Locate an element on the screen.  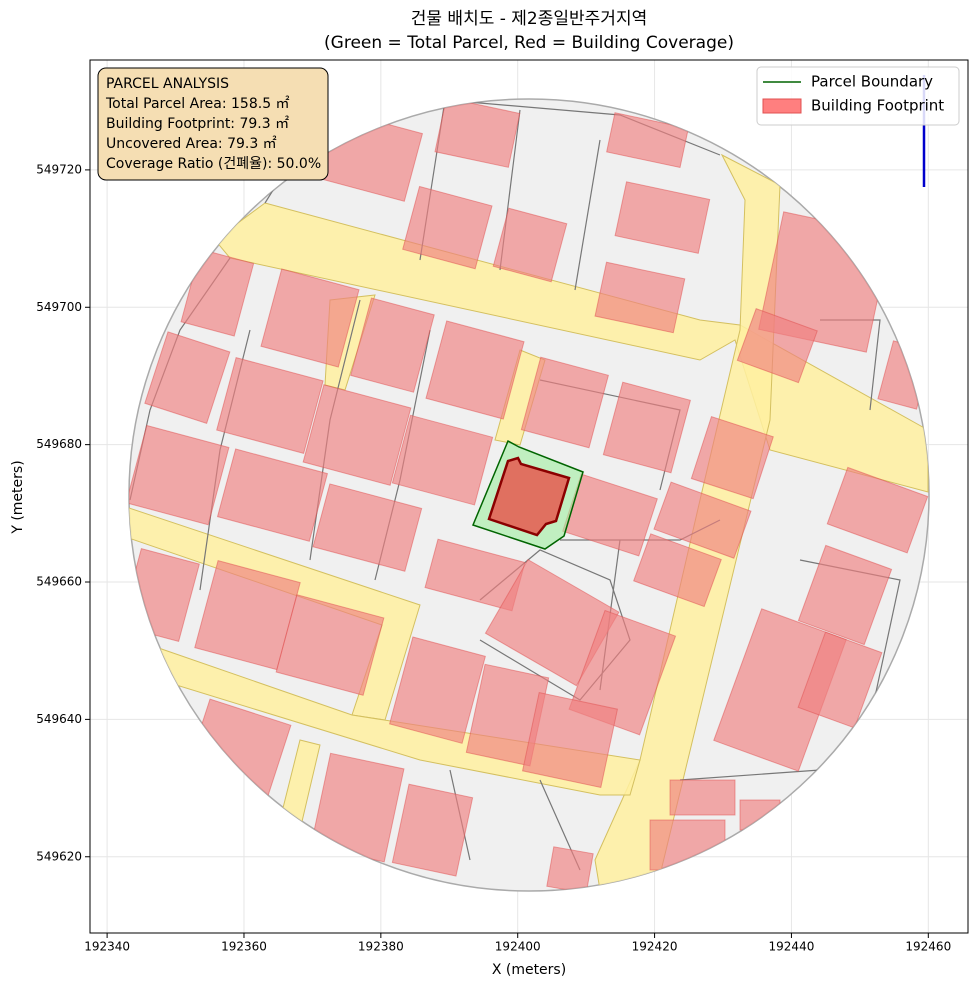
annotation-line: Total Parcel Area: 158.5 ㎡ is located at coordinates (197, 104).